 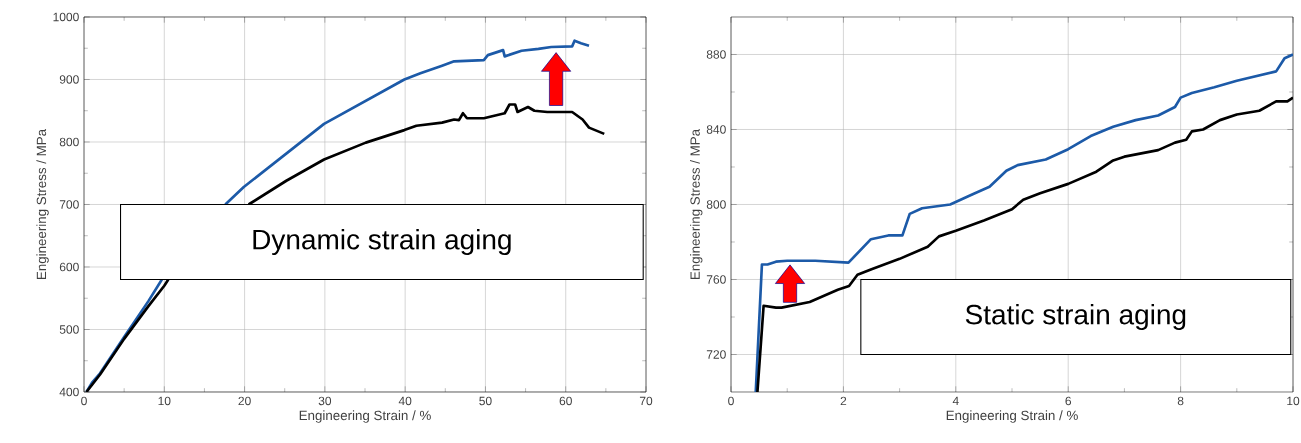 I want to click on x-tick-label: 4, so click(x=955, y=400).